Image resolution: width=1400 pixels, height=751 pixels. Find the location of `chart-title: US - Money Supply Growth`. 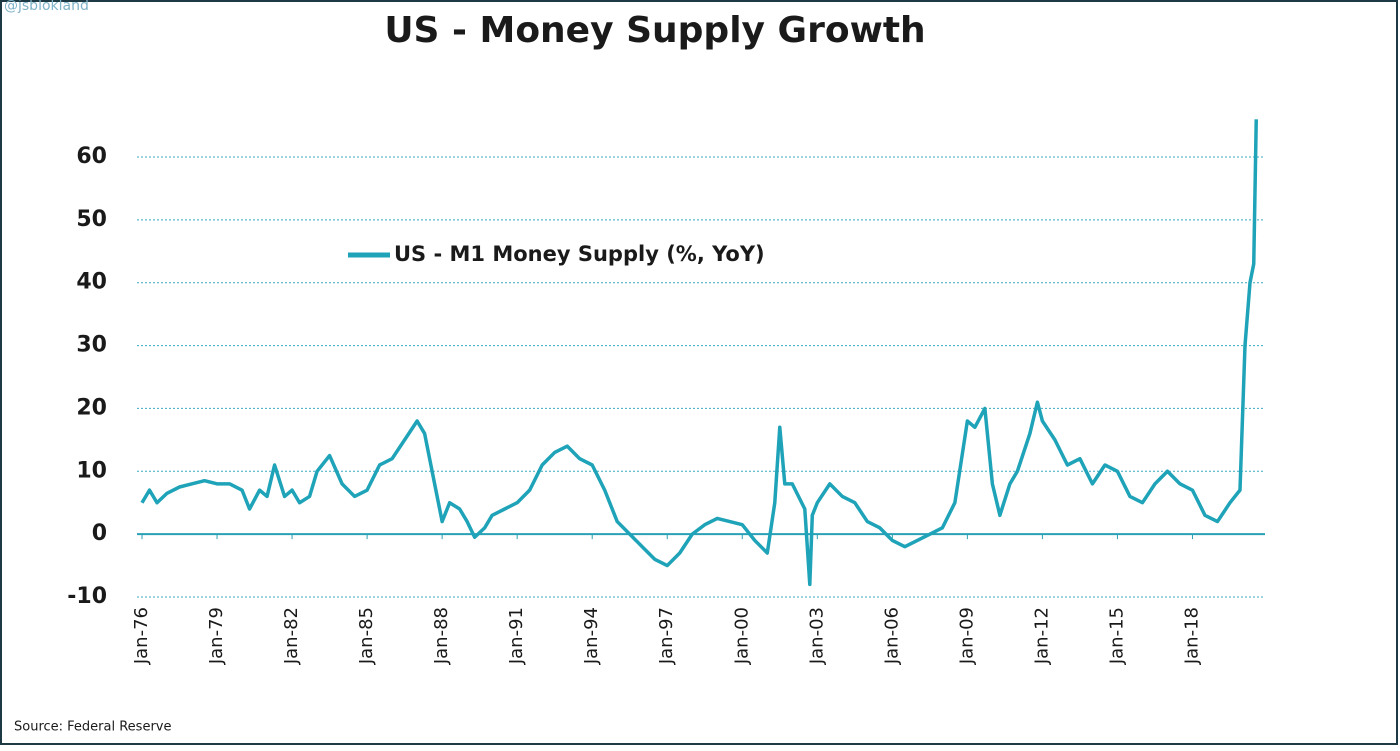

chart-title: US - Money Supply Growth is located at coordinates (654, 30).